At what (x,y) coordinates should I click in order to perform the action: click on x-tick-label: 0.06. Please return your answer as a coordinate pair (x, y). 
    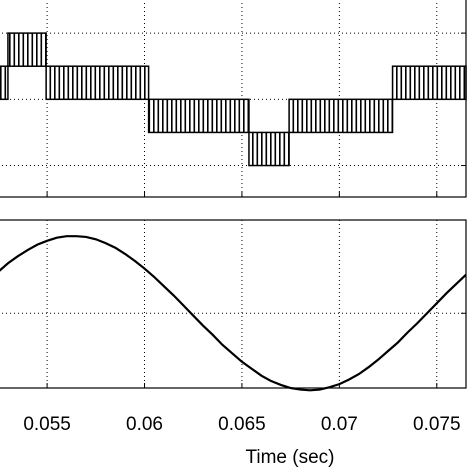
    Looking at the image, I should click on (144, 424).